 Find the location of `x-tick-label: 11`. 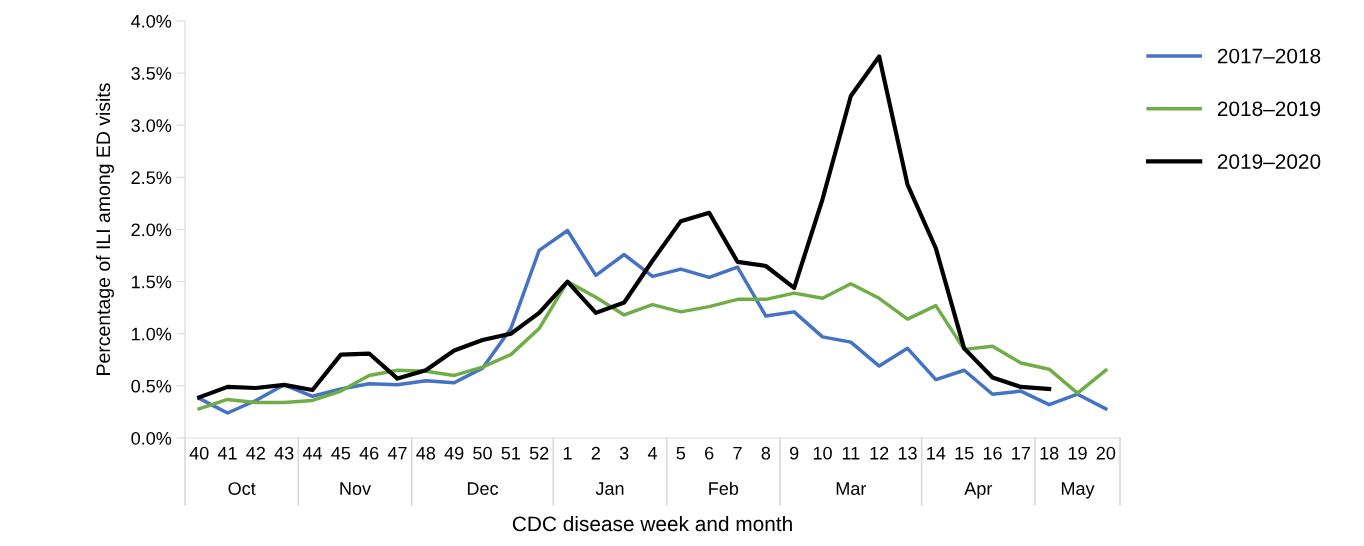

x-tick-label: 11 is located at coordinates (851, 453).